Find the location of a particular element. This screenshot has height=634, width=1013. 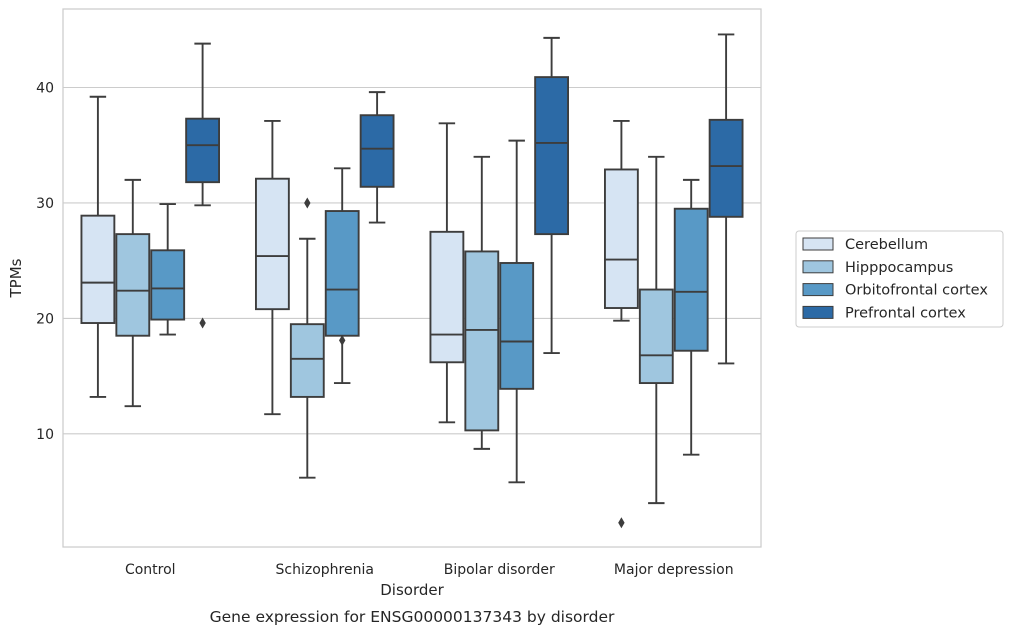

legend-frame is located at coordinates (899, 279).